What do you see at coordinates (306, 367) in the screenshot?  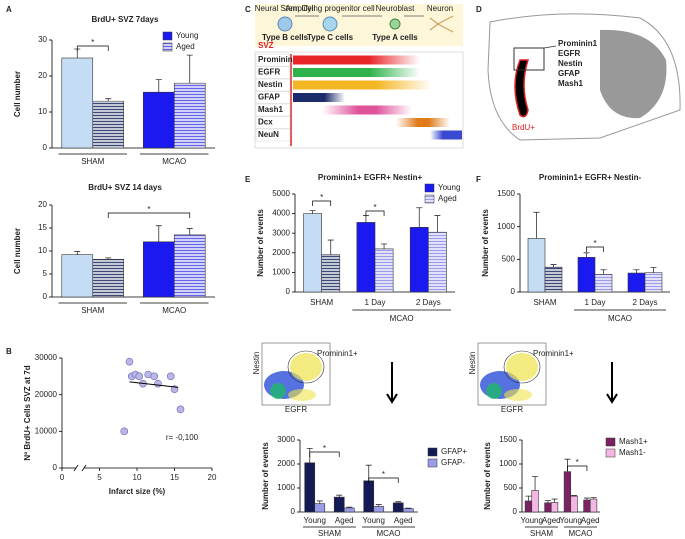 I see `flow-gate` at bounding box center [306, 367].